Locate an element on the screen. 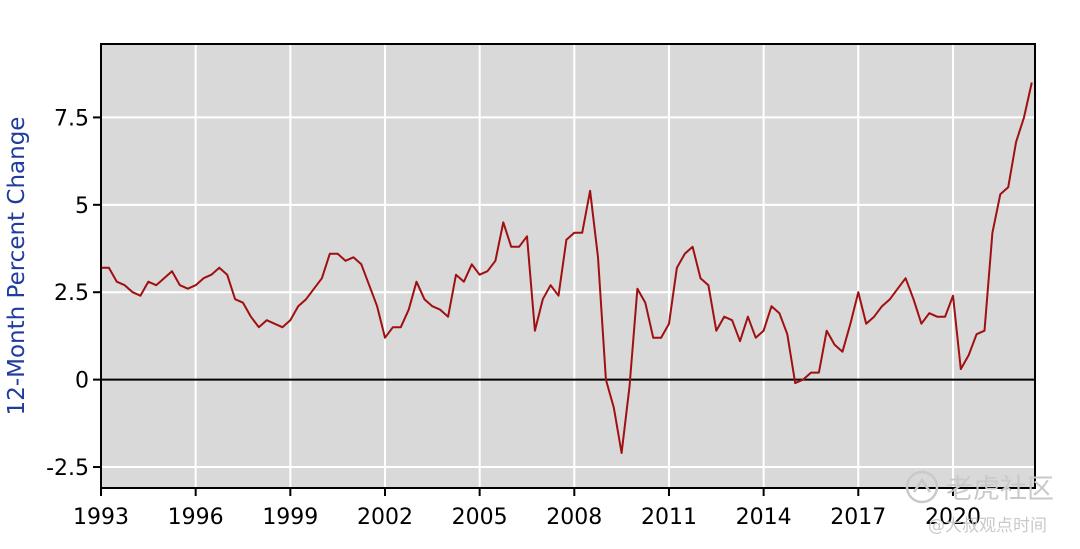 Image resolution: width=1080 pixels, height=549 pixels. x-tick-label: 1999 is located at coordinates (290, 517).